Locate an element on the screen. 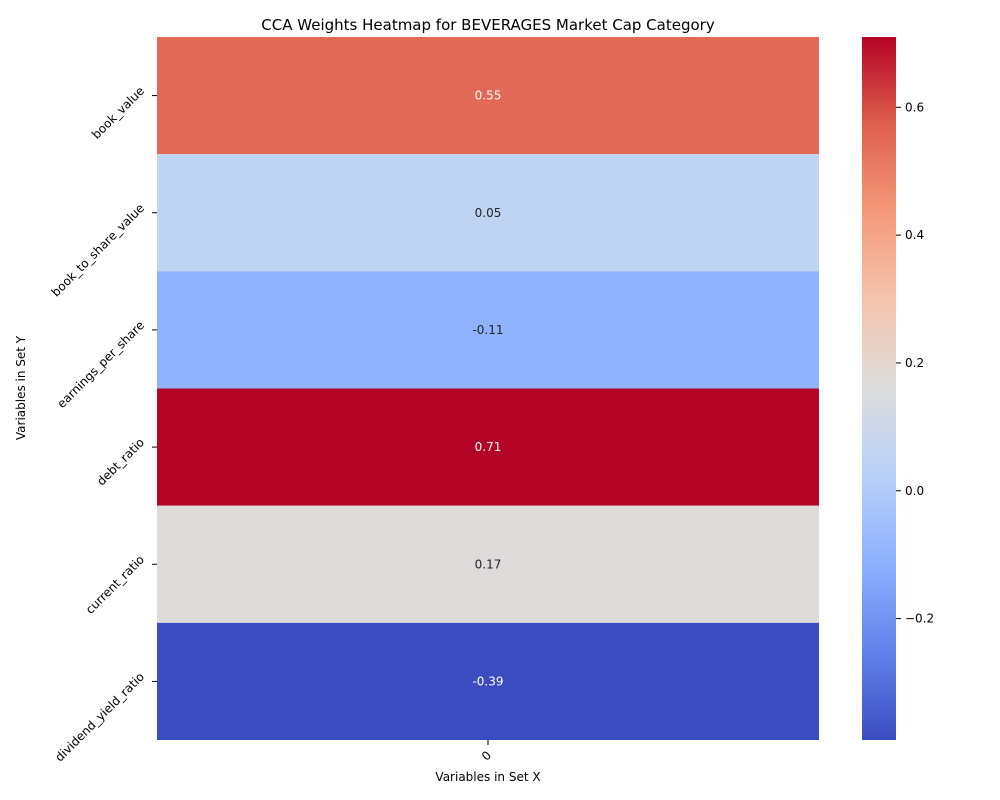 The image size is (1000, 800). colorbar-tick-label: 0.4 is located at coordinates (914, 235).